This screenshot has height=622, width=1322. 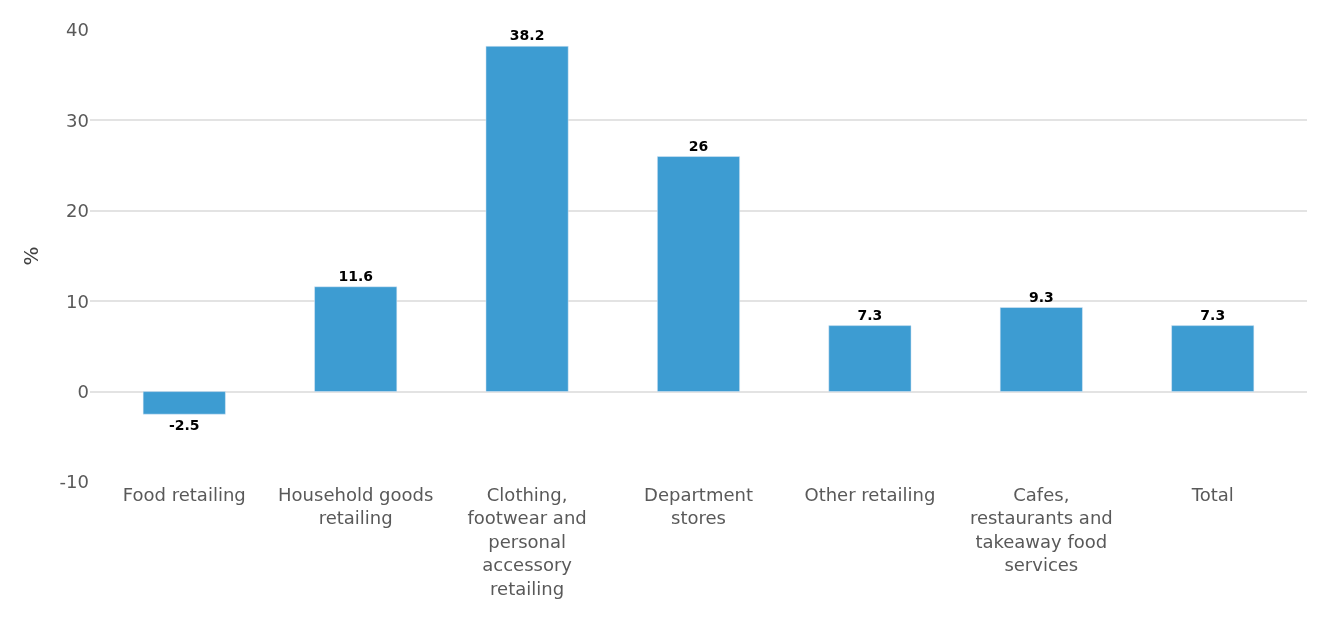 I want to click on data-label: -2.5, so click(x=184, y=425).